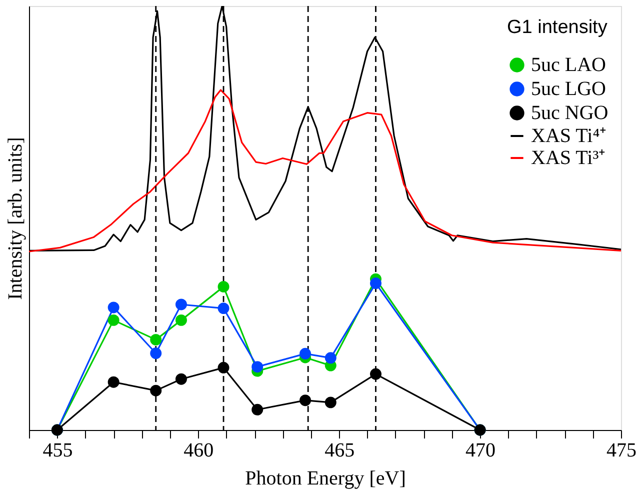 This screenshot has width=641, height=493. Describe the element at coordinates (339, 451) in the screenshot. I see `x-tick-label: 465` at that location.